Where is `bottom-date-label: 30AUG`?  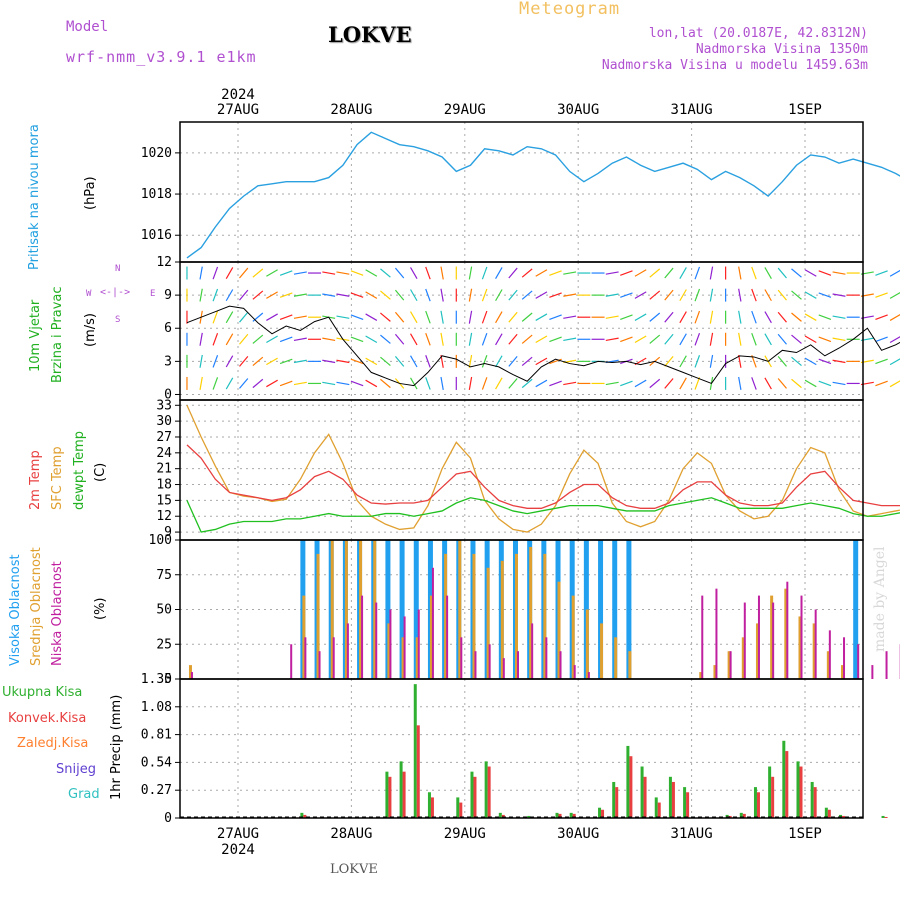 bottom-date-label: 30AUG is located at coordinates (578, 834).